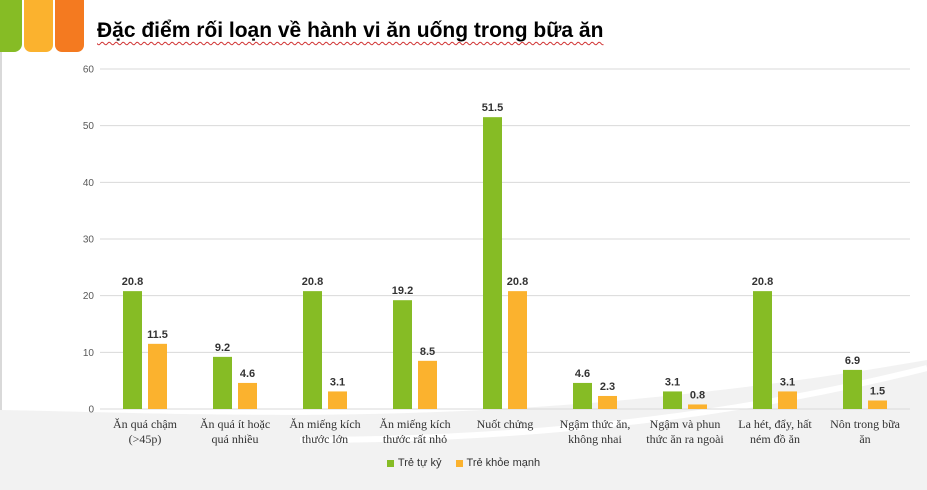 This screenshot has height=490, width=927. Describe the element at coordinates (503, 463) in the screenshot. I see `legend-label-series-2: Trẻ khỏe mạnh` at that location.